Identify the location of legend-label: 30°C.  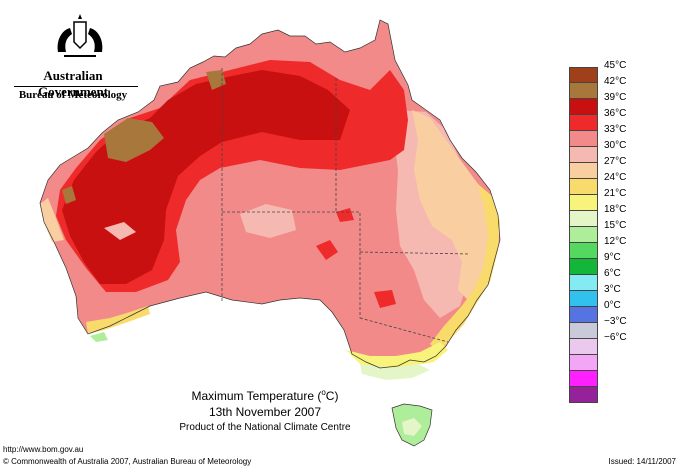
(615, 145).